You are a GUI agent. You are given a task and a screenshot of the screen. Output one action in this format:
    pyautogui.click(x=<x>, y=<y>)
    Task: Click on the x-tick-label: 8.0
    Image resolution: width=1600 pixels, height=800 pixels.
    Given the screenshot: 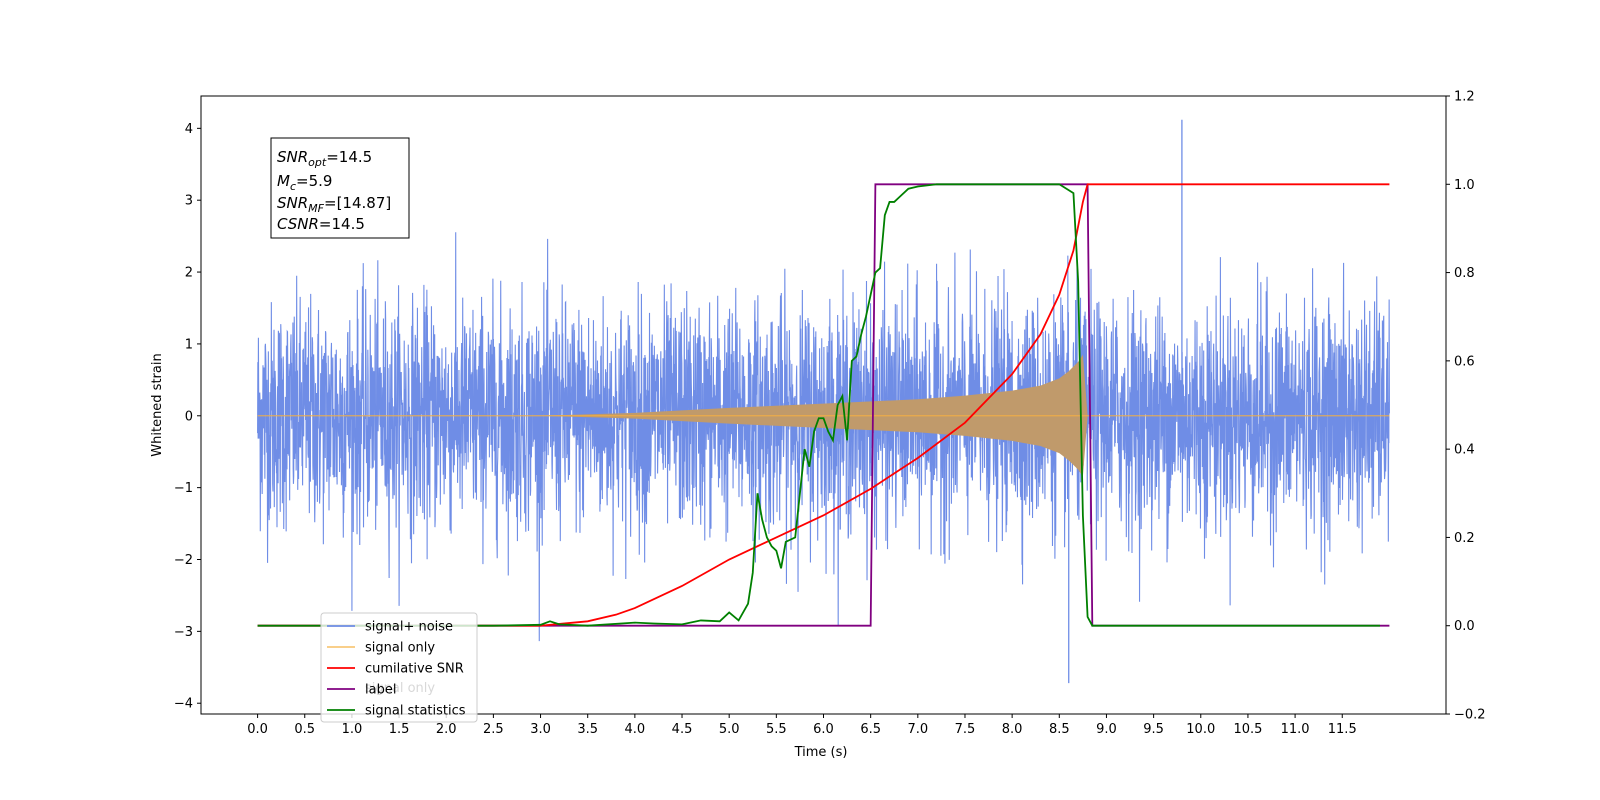 What is the action you would take?
    pyautogui.click(x=1012, y=729)
    